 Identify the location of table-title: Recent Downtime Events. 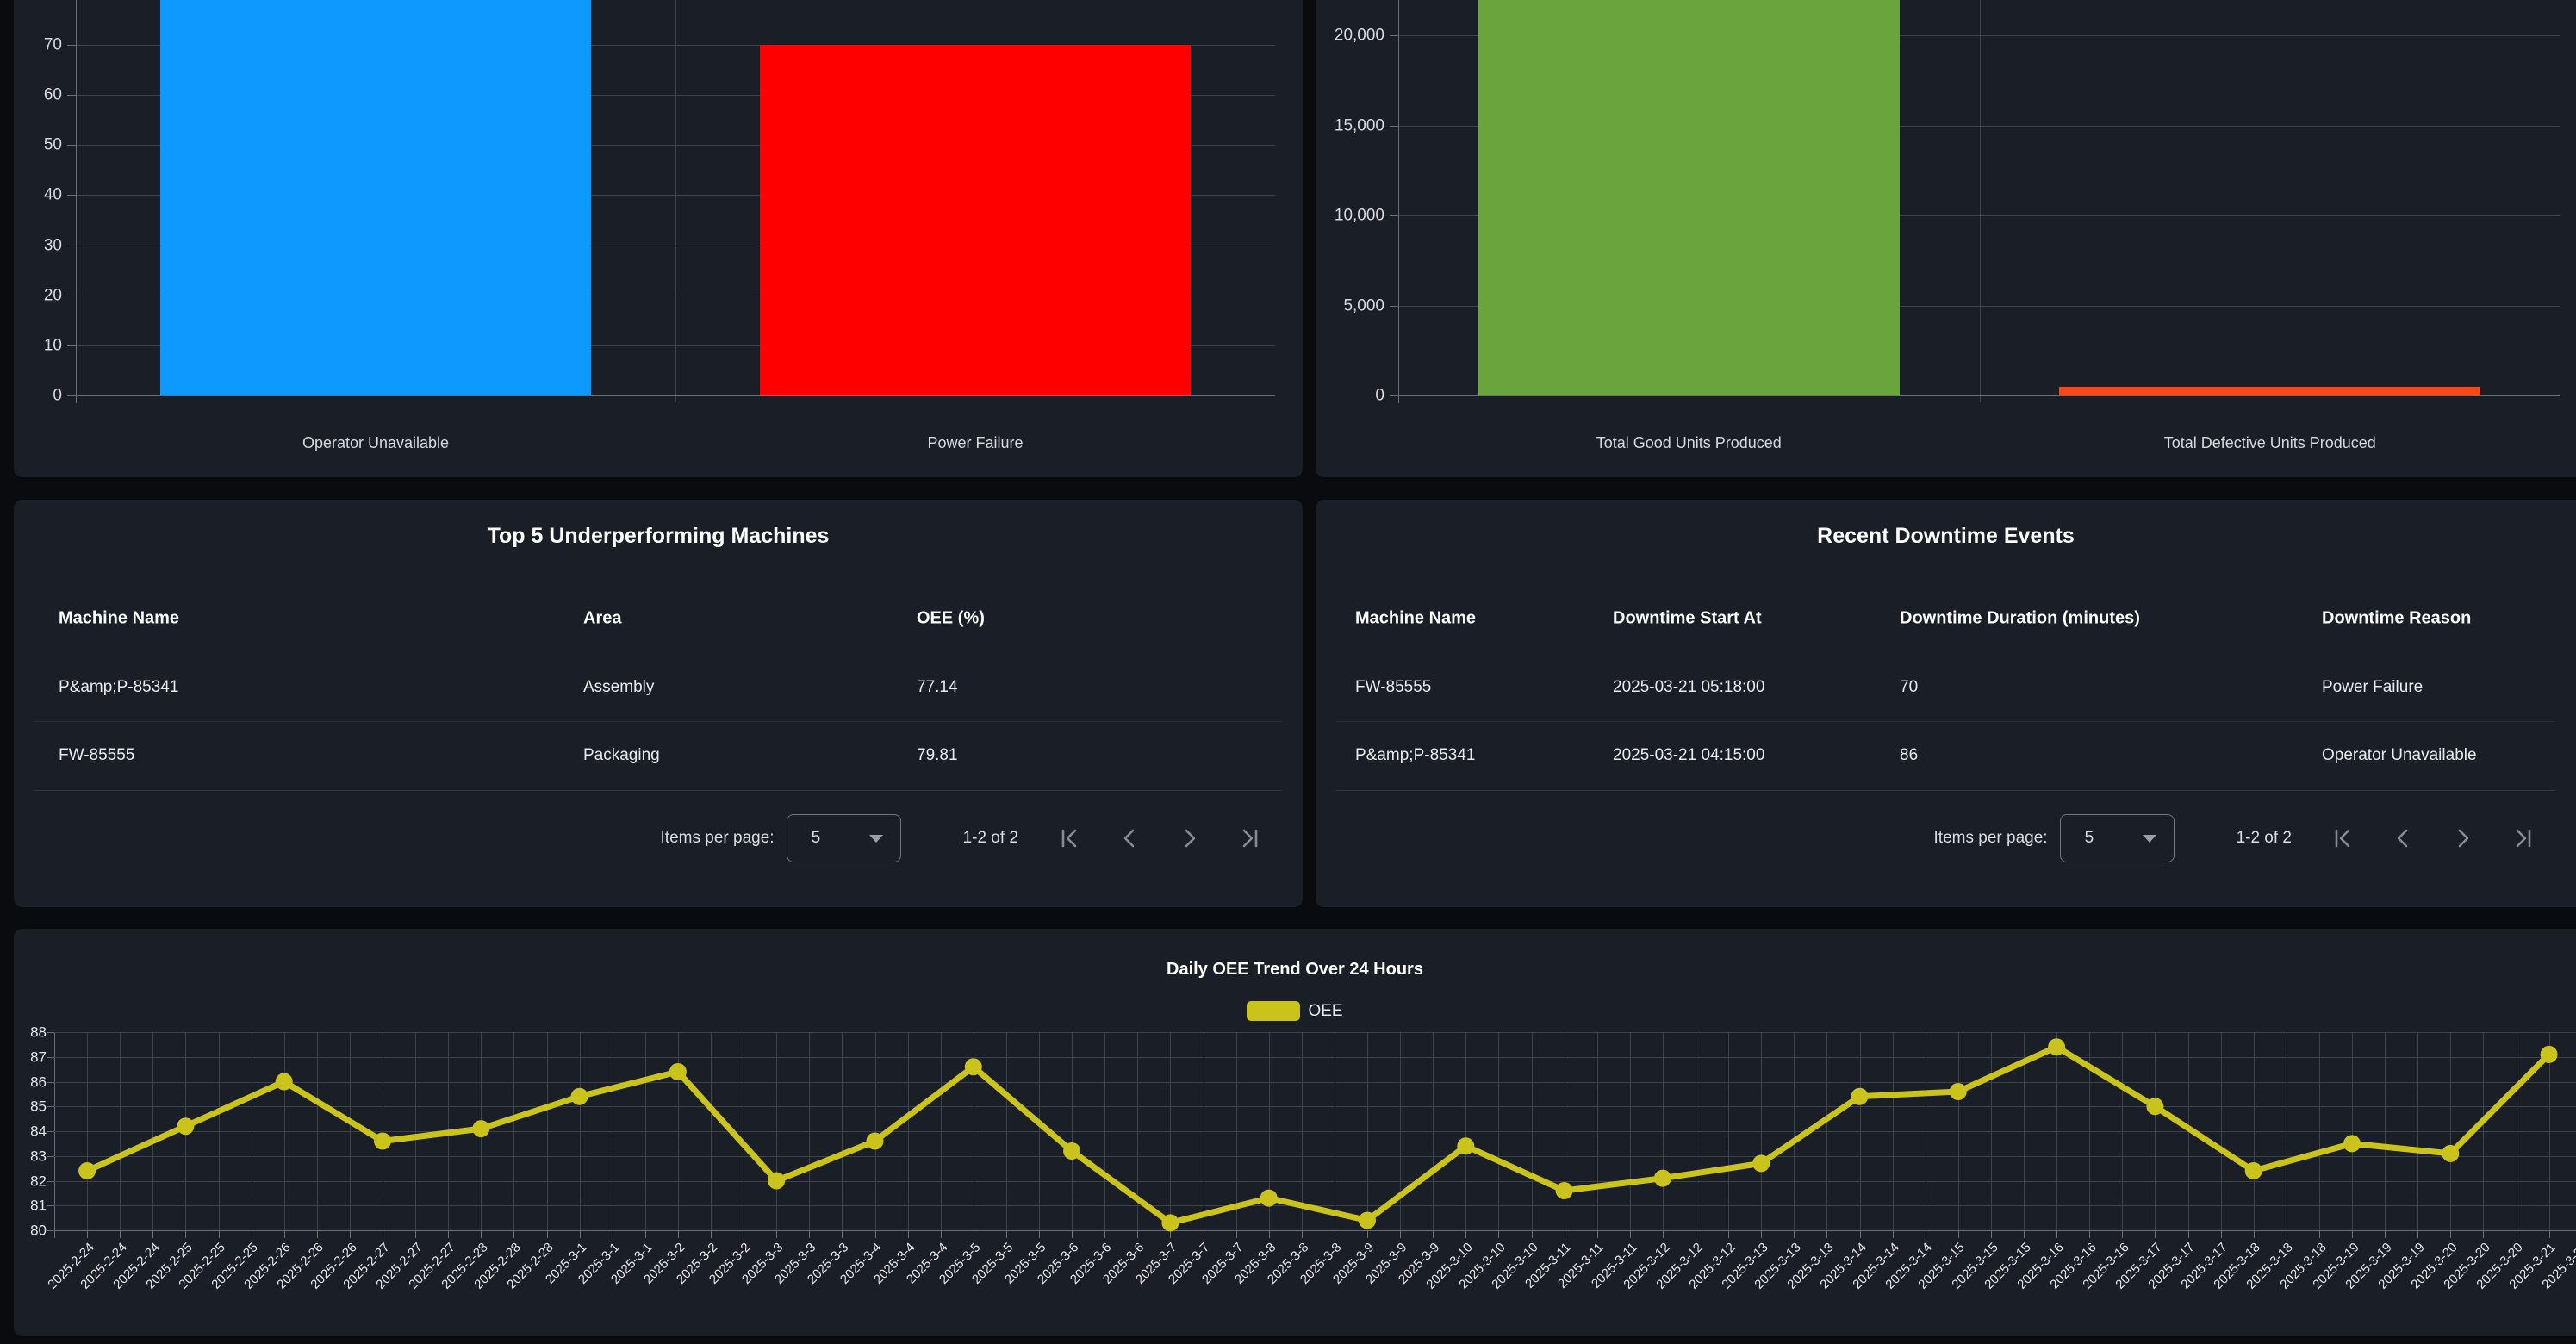
(1946, 536).